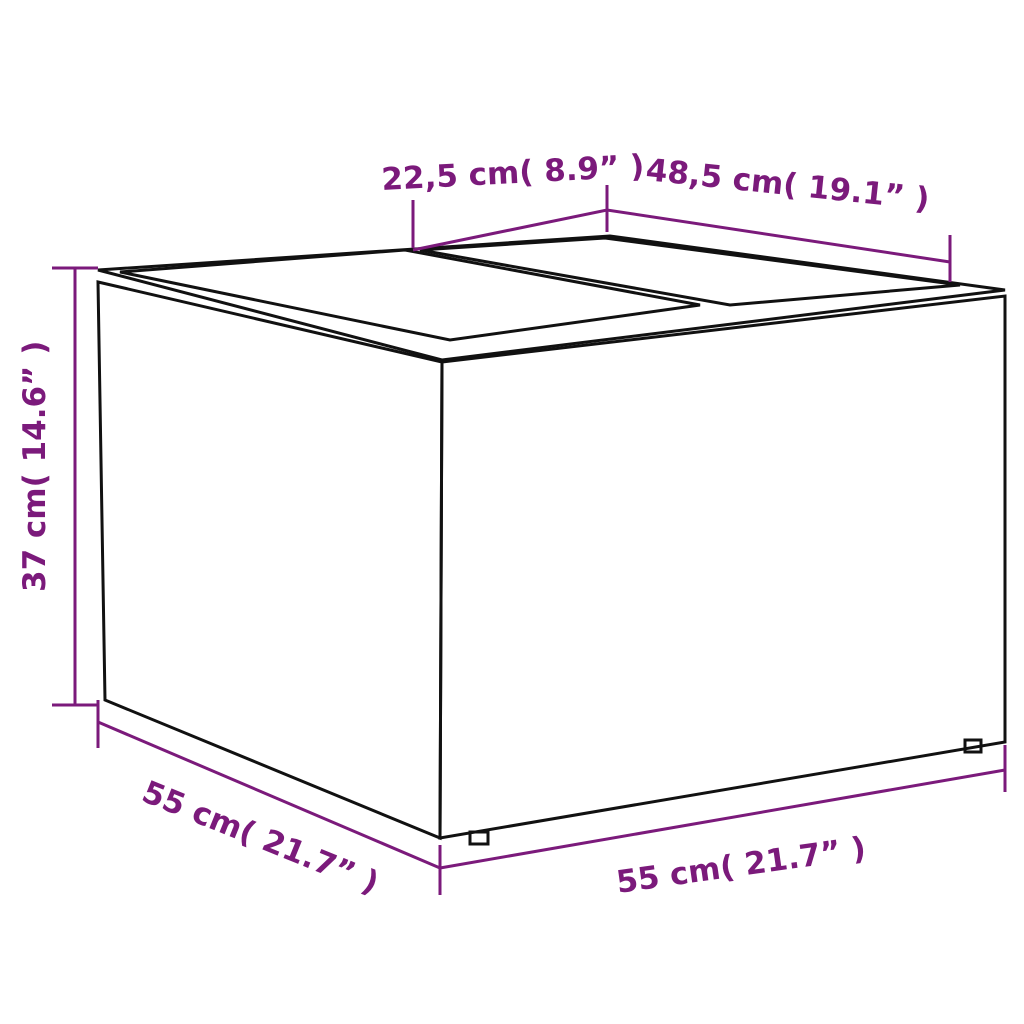 Image resolution: width=1024 pixels, height=1024 pixels. I want to click on glass-panel-left, so click(410, 295).